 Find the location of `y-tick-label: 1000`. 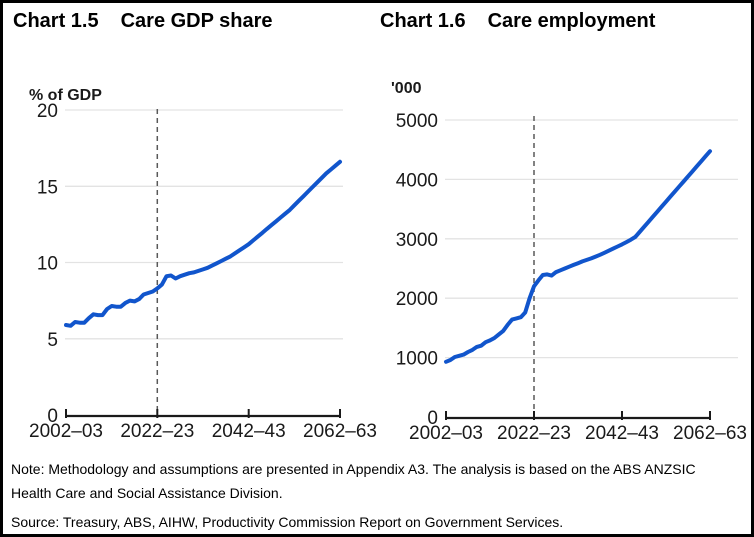

y-tick-label: 1000 is located at coordinates (417, 359).